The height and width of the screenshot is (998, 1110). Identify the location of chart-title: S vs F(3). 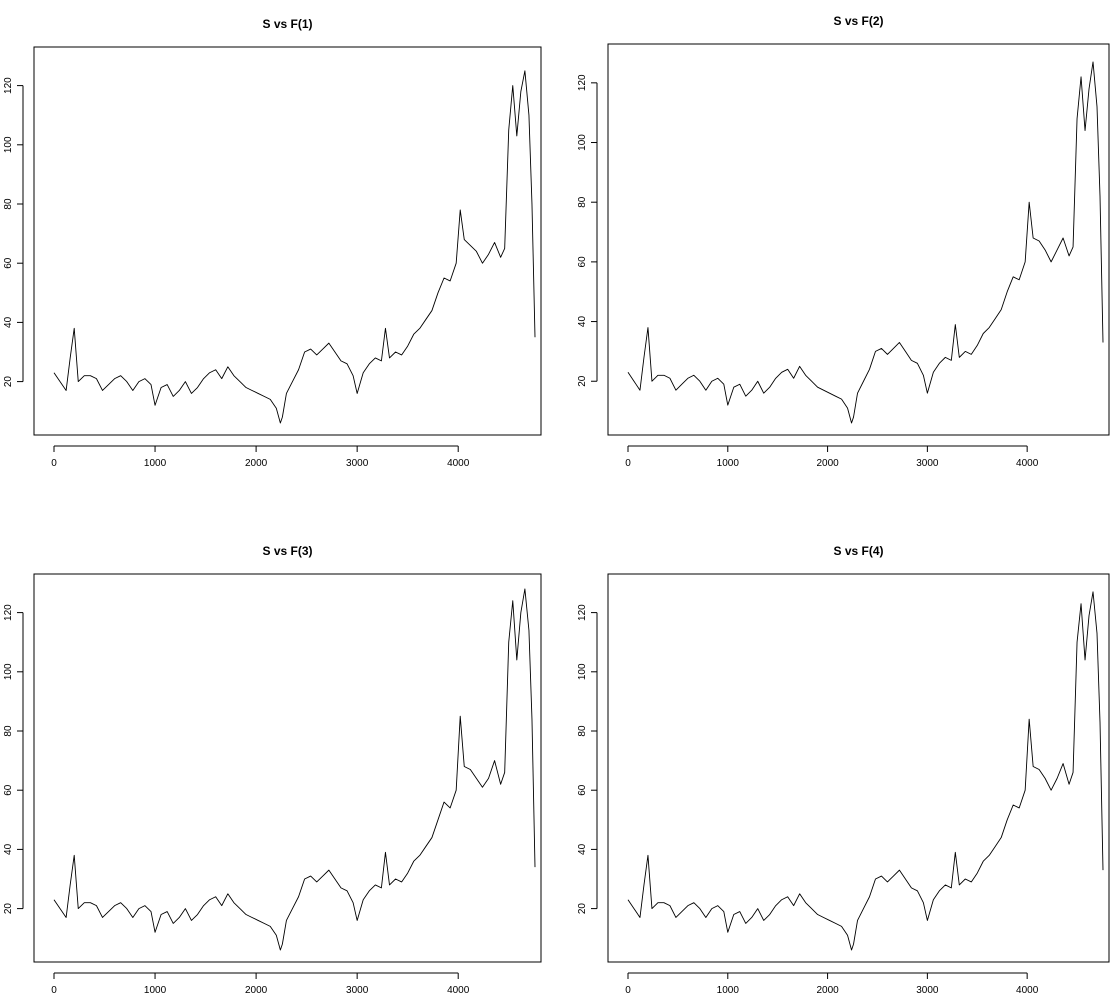
(287, 551).